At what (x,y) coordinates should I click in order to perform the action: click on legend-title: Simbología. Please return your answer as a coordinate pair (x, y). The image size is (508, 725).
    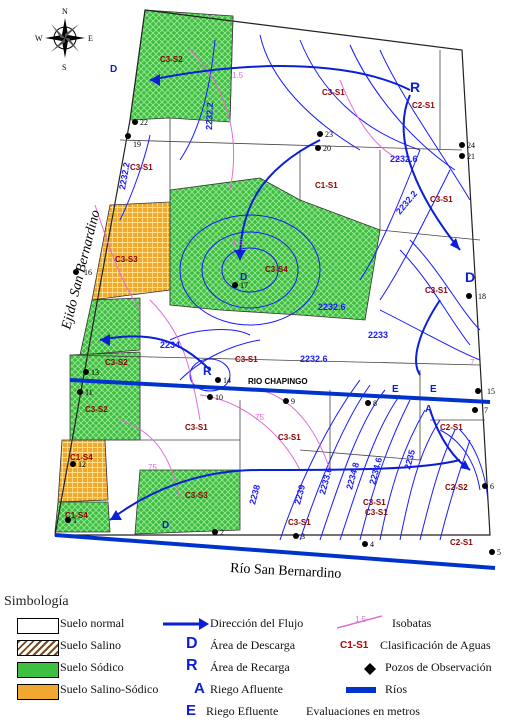
    Looking at the image, I should click on (36, 601).